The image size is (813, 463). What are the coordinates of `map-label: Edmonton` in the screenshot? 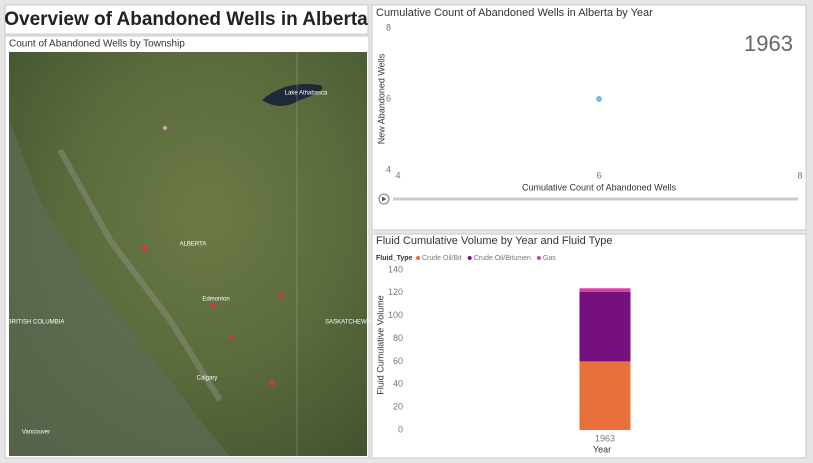 It's located at (215, 300).